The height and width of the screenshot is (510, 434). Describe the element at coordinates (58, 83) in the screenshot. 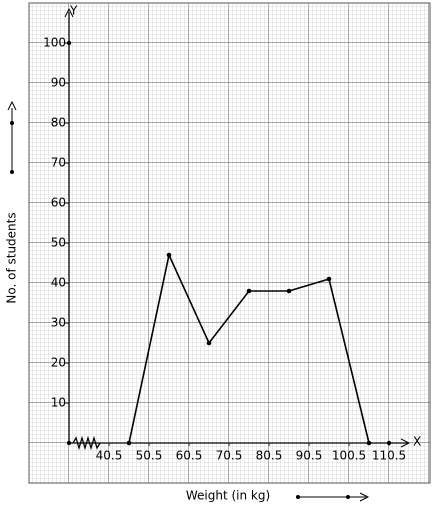

I see `y-tick-label: 90` at that location.